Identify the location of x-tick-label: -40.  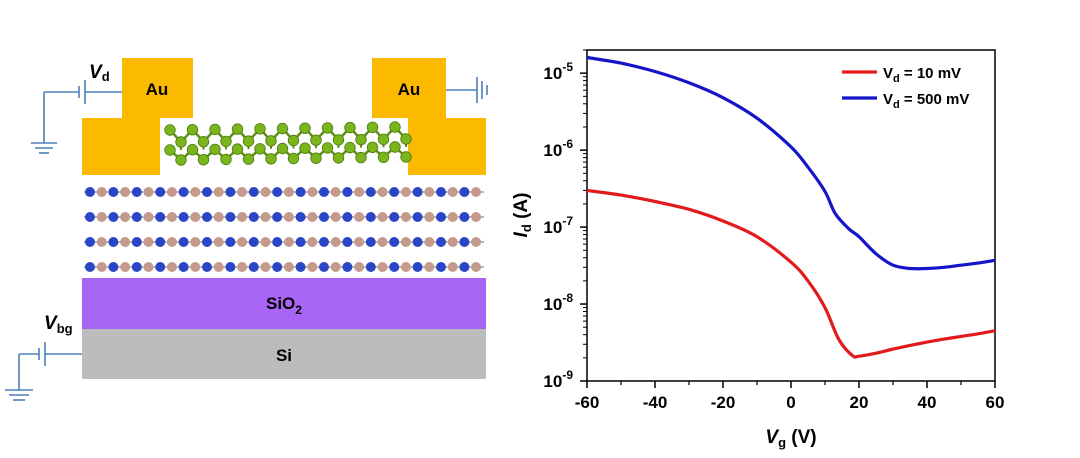
(655, 402).